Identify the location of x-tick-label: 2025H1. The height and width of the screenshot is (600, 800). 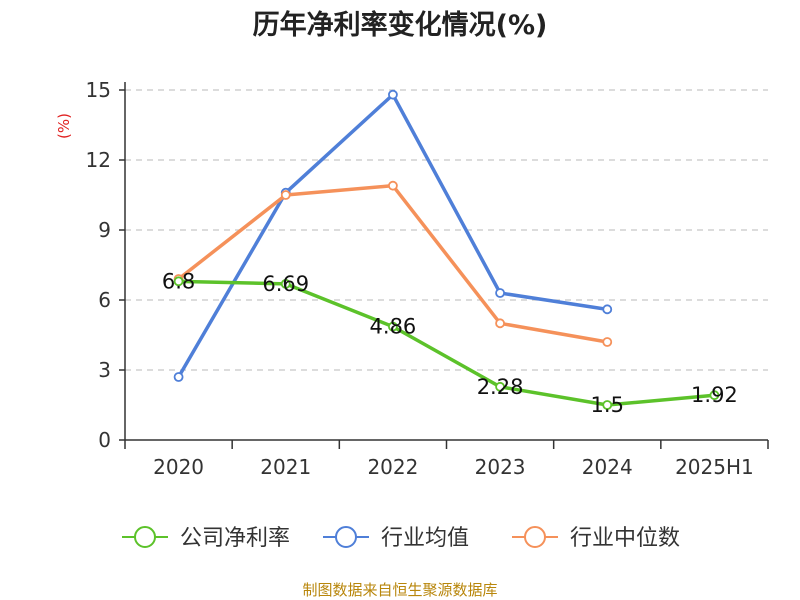
(714, 467).